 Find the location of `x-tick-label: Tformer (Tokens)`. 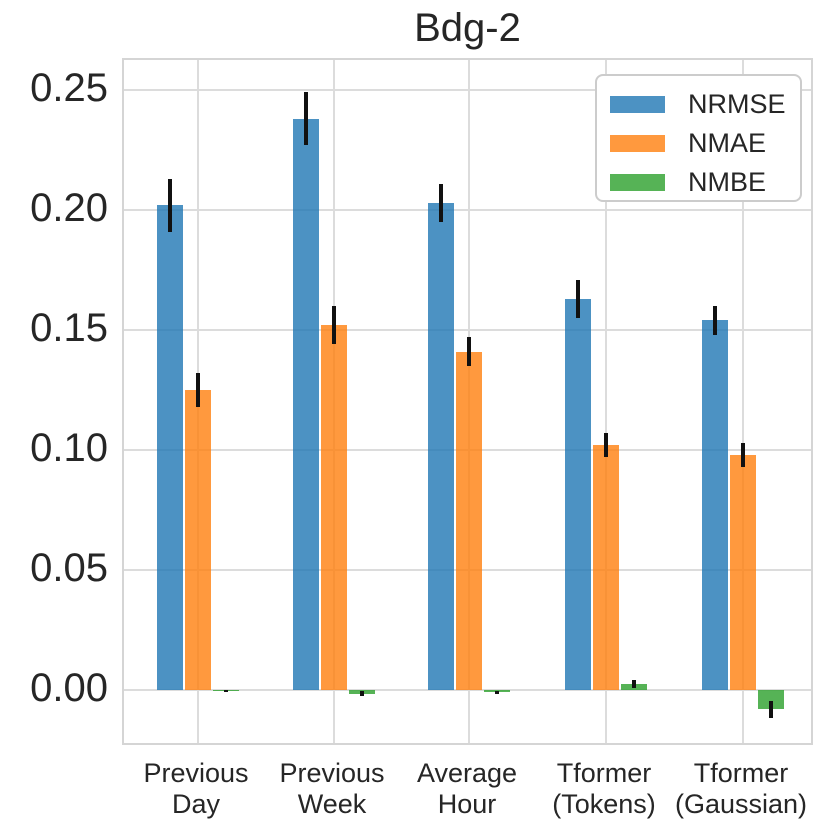

x-tick-label: Tformer (Tokens) is located at coordinates (604, 789).